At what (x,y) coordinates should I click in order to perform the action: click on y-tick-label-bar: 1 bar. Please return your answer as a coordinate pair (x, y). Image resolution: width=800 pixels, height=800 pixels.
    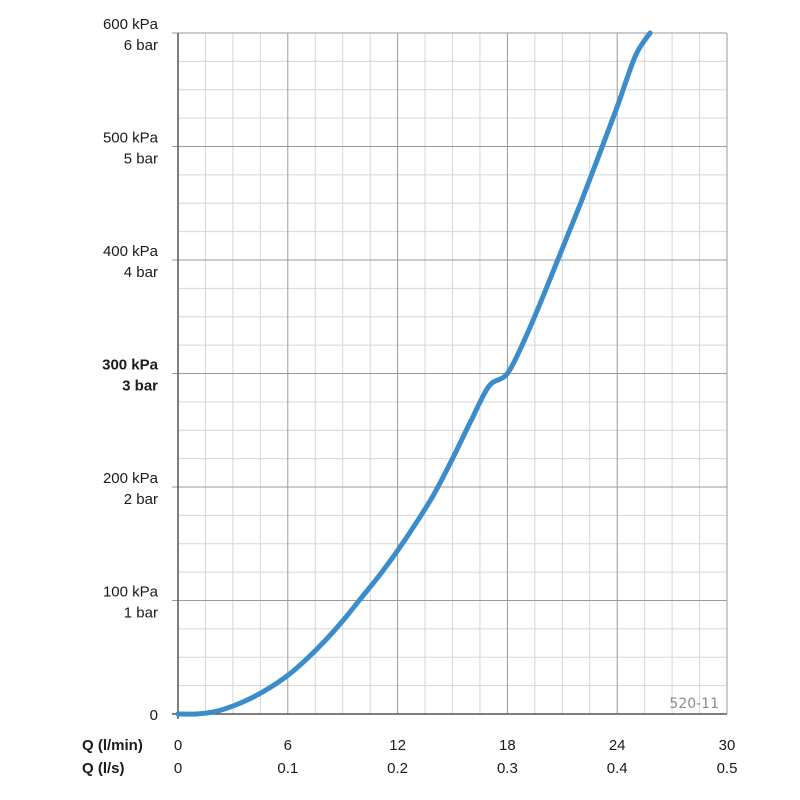
    Looking at the image, I should click on (141, 613).